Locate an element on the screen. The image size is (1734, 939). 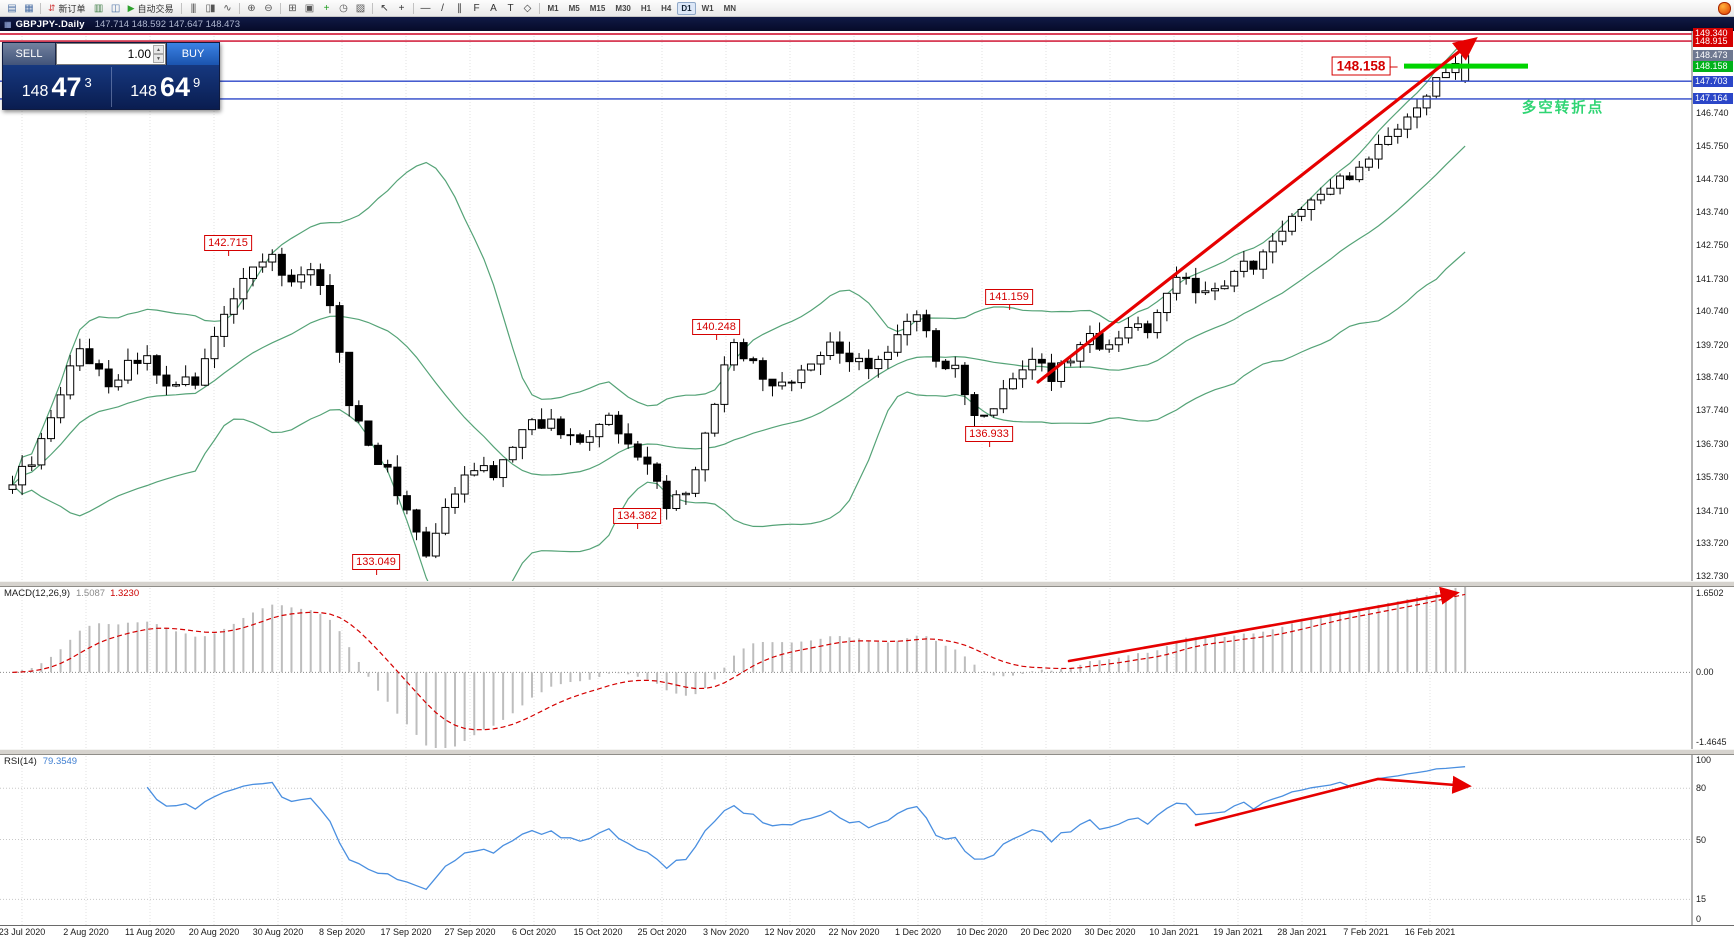
periods-icon: ◷ is located at coordinates (343, 8).